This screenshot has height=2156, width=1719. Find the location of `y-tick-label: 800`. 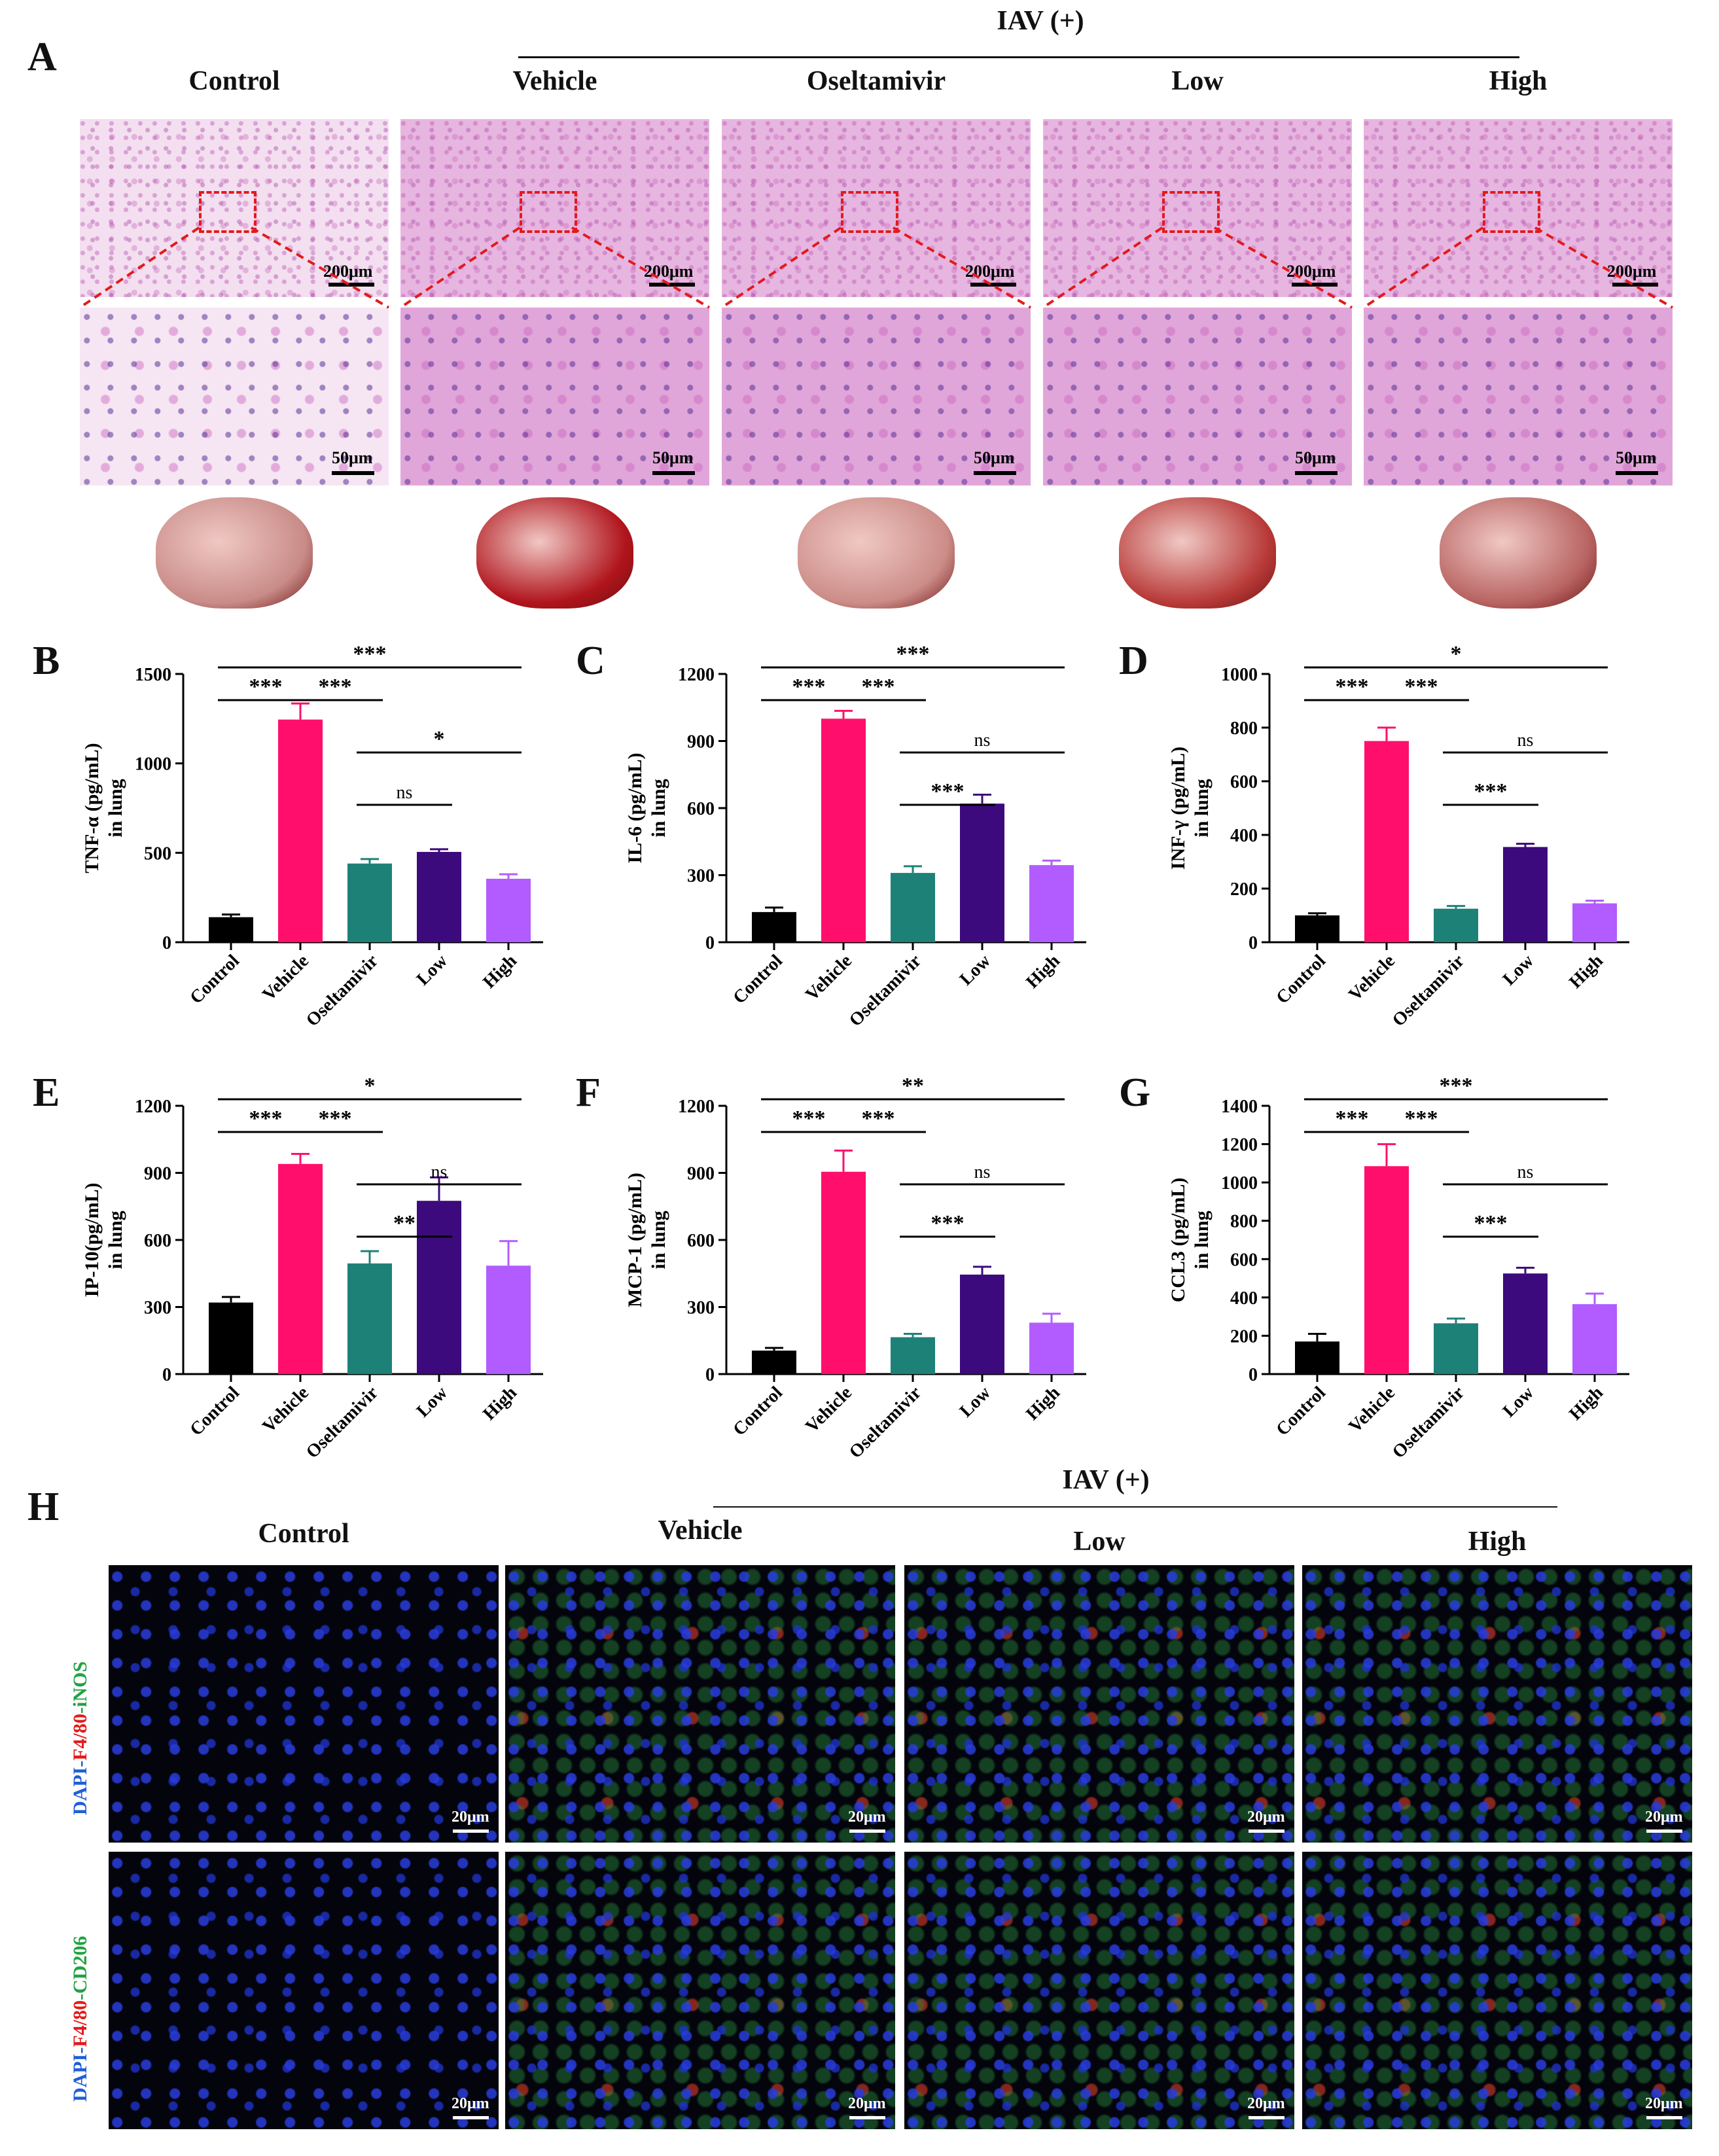

y-tick-label: 800 is located at coordinates (1244, 1222).